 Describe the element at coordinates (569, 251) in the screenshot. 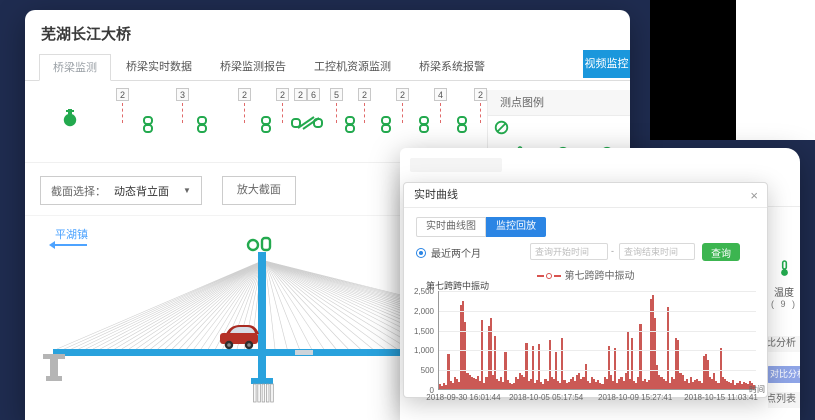

I see `query-start-time-input` at that location.